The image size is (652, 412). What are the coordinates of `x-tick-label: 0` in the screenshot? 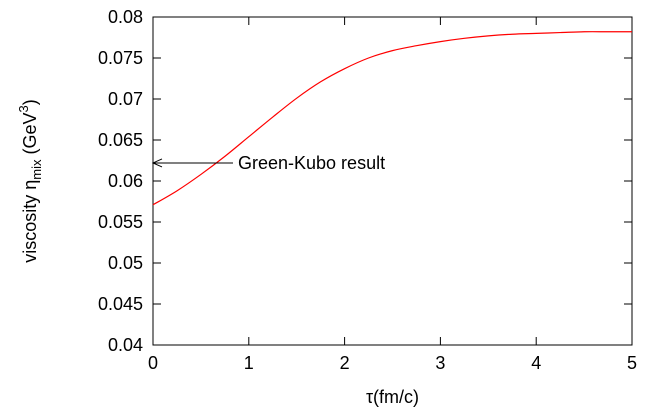 It's located at (153, 363).